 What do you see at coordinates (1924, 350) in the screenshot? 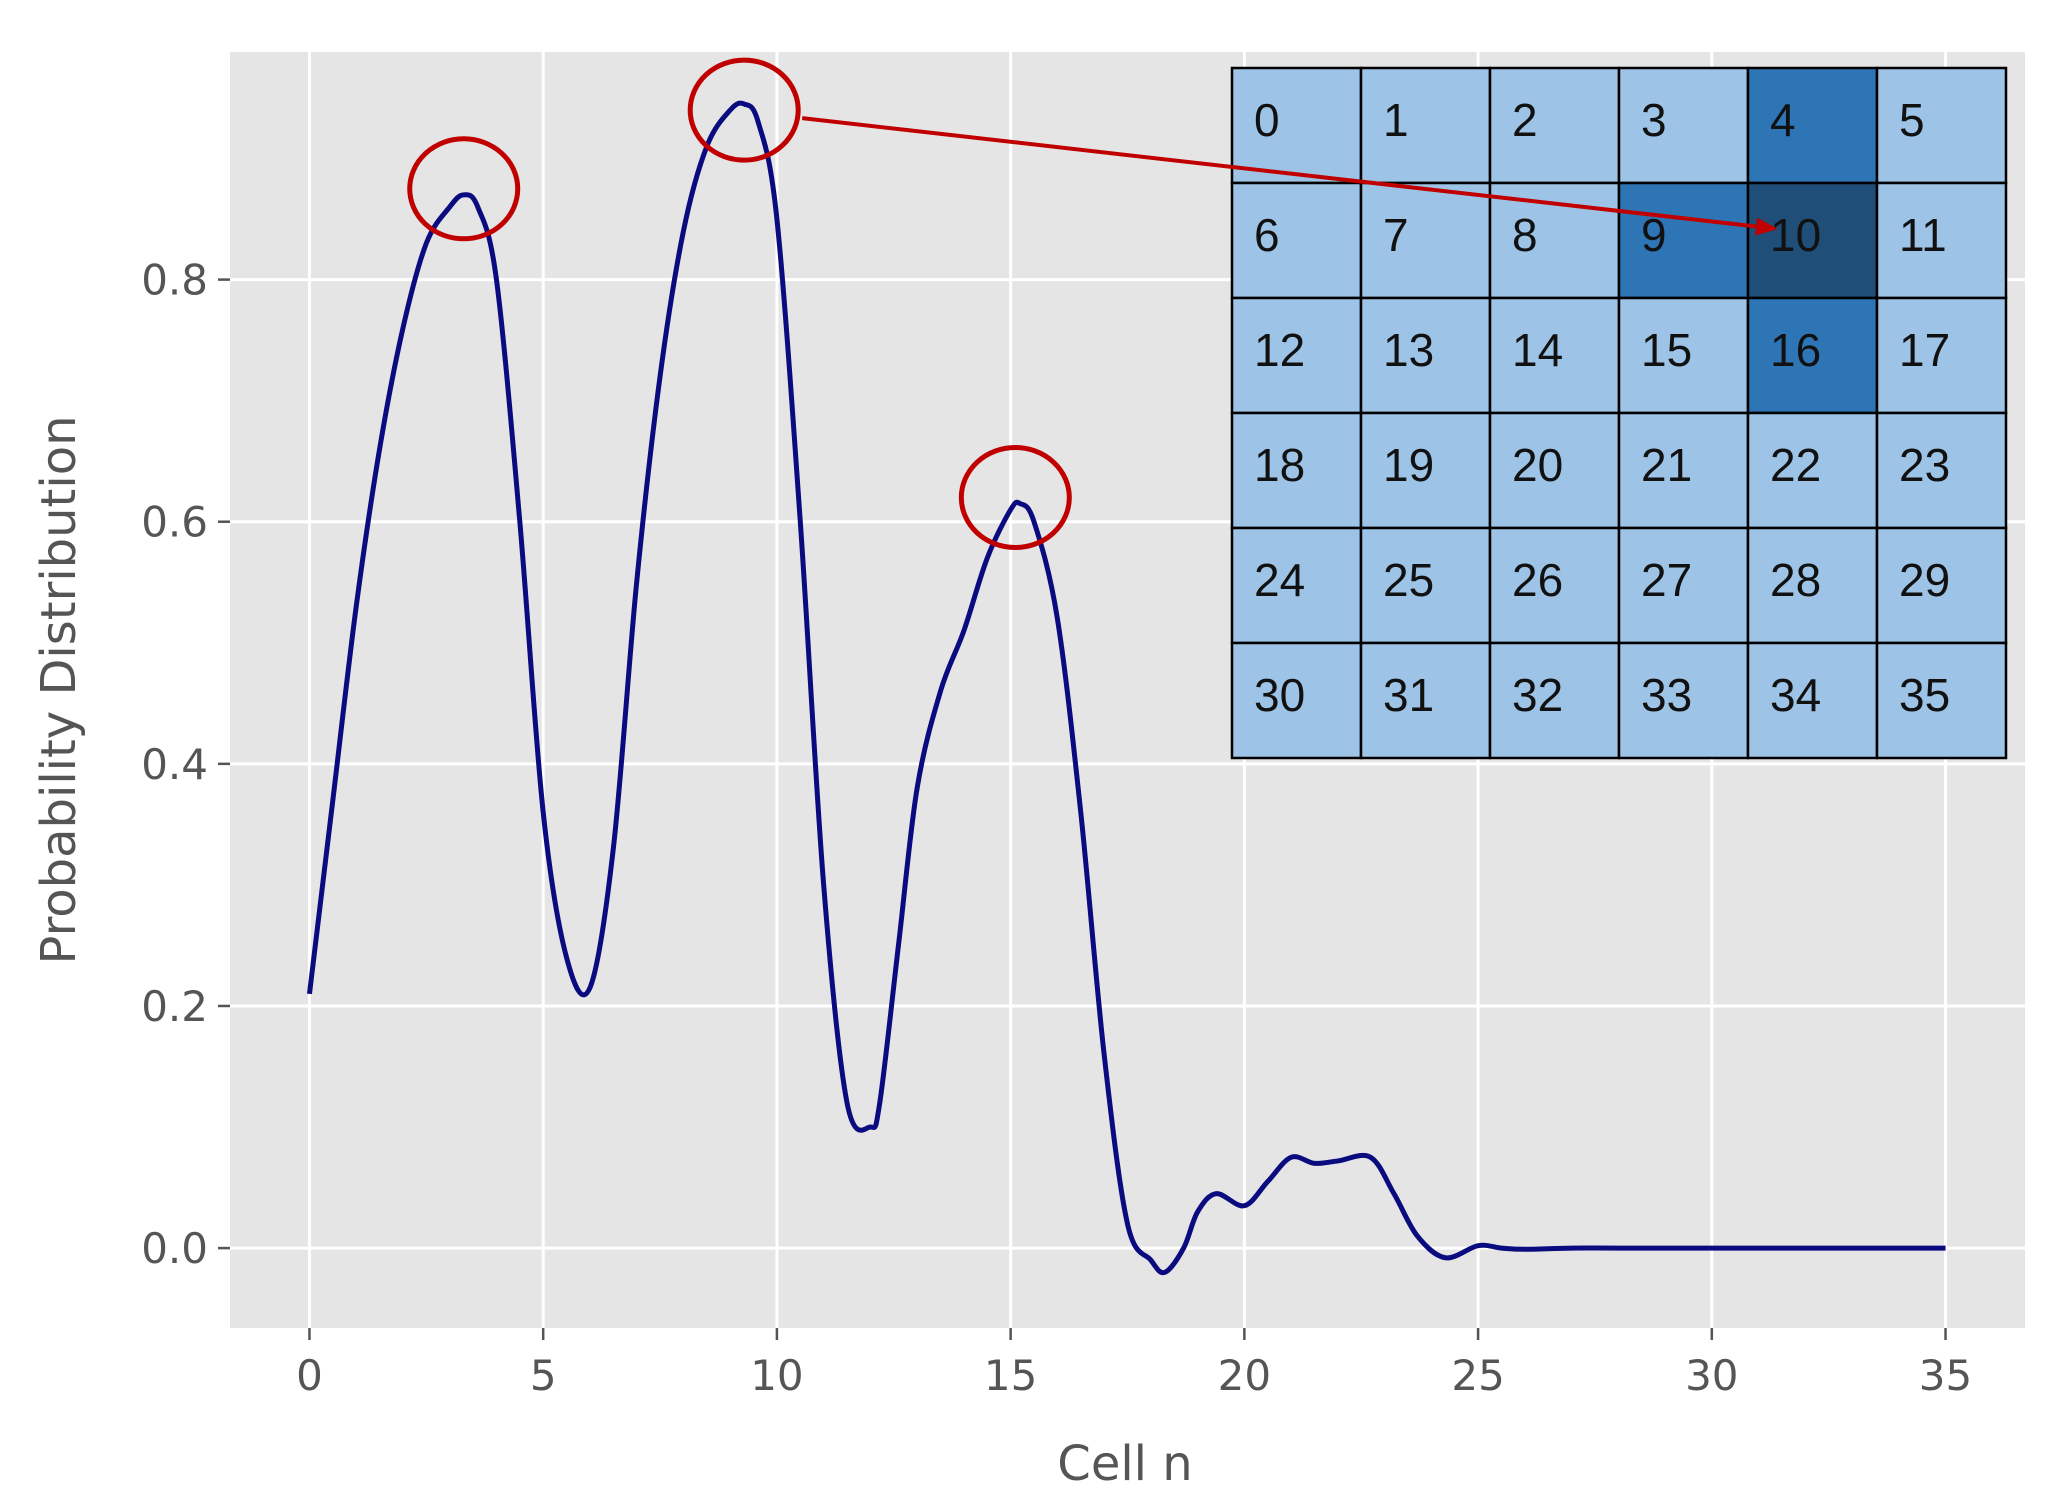
I see `grid-cell-label: 17` at bounding box center [1924, 350].